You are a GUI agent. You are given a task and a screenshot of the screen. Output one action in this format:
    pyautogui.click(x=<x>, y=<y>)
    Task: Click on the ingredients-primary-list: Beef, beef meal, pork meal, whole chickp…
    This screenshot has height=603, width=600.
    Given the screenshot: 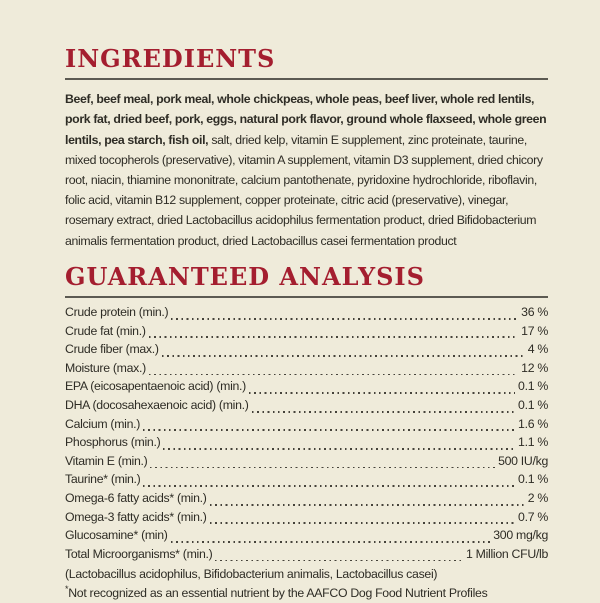 What is the action you would take?
    pyautogui.click(x=306, y=119)
    